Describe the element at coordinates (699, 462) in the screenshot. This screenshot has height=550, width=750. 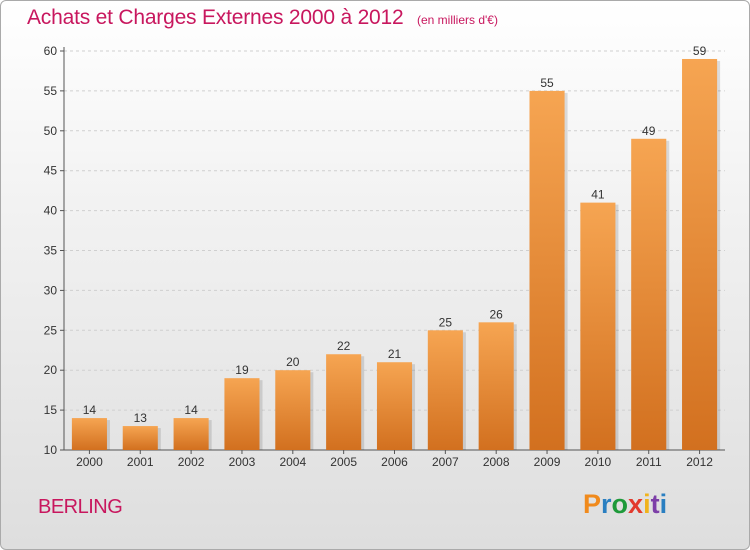
I see `x-tick-label: 2012` at that location.